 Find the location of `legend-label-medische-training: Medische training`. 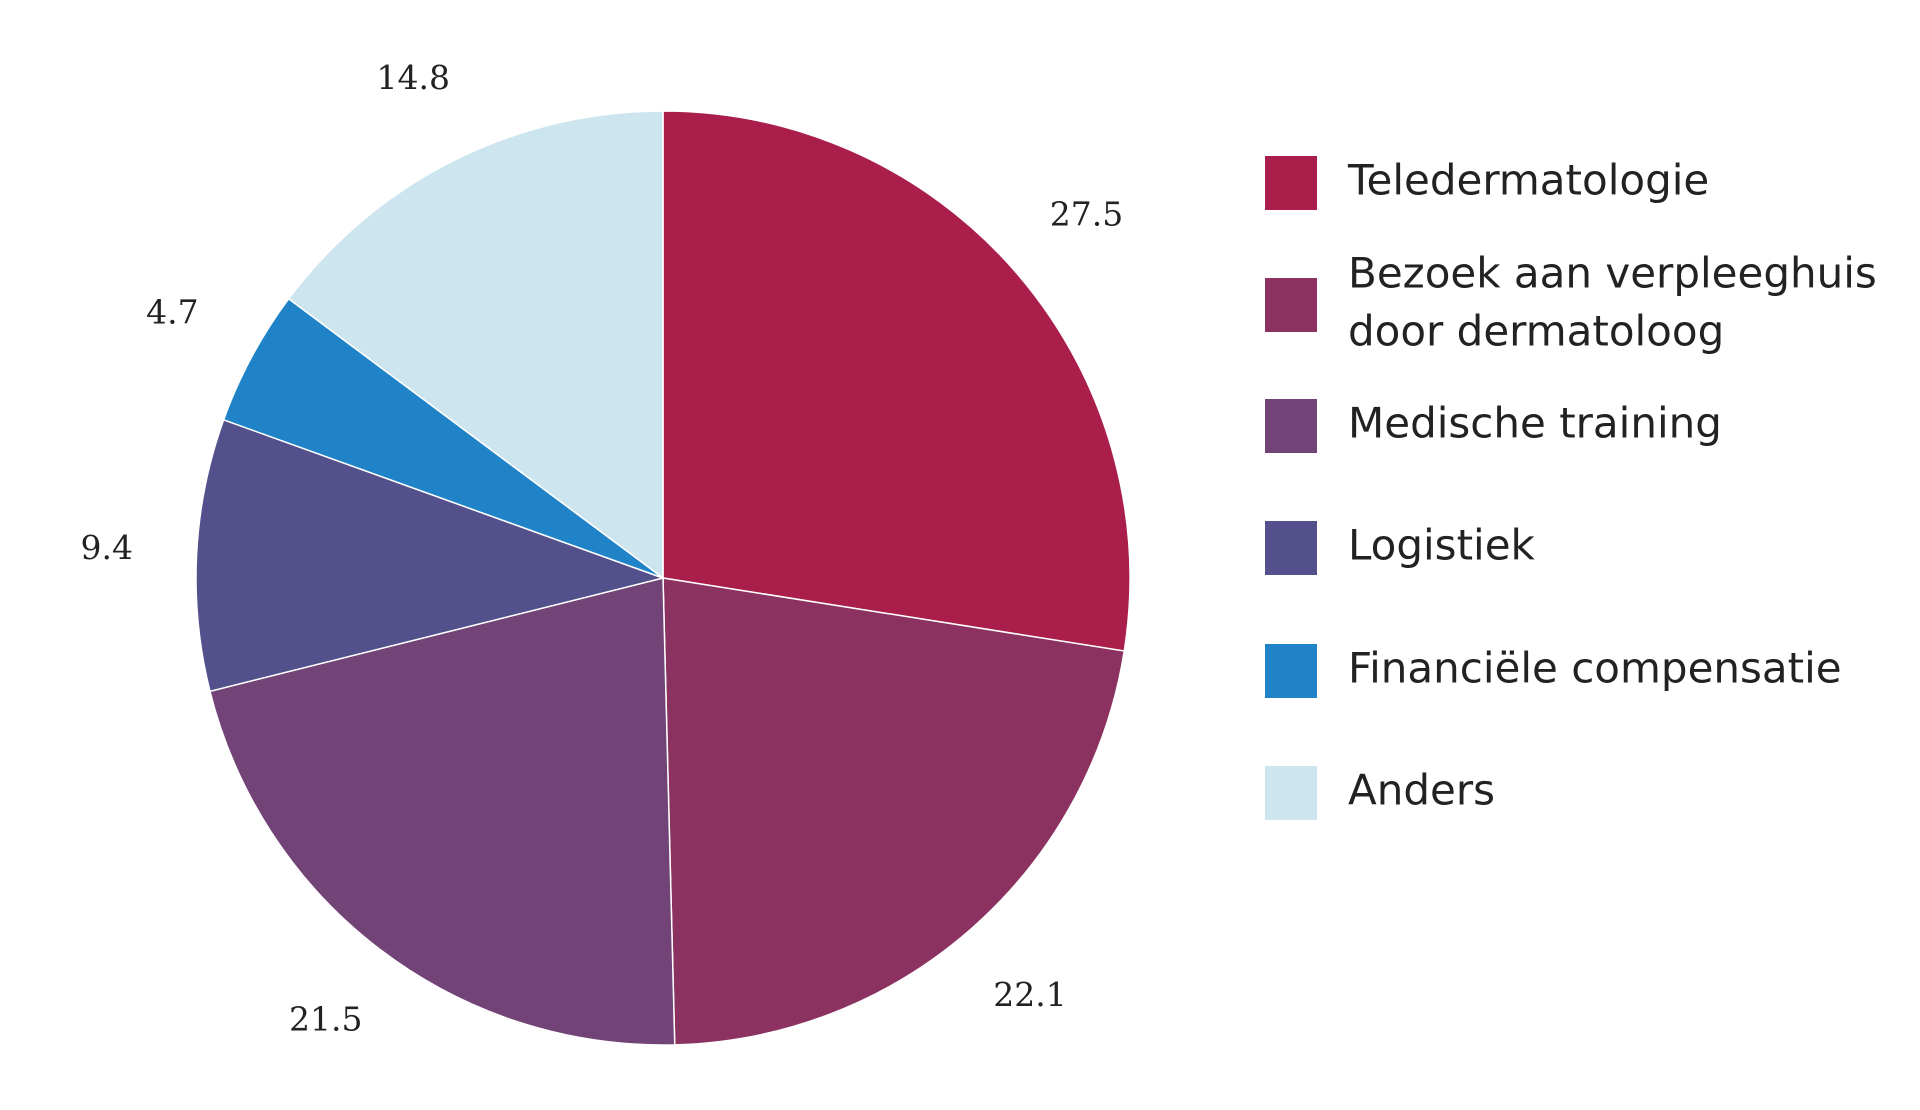

legend-label-medische-training: Medische training is located at coordinates (1535, 423).